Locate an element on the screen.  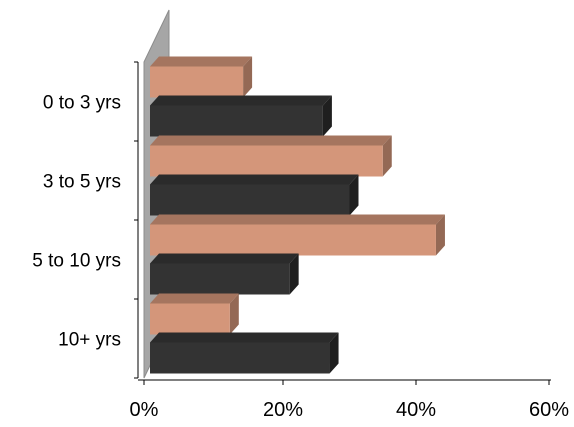
x-tick-label: 60% is located at coordinates (549, 410).